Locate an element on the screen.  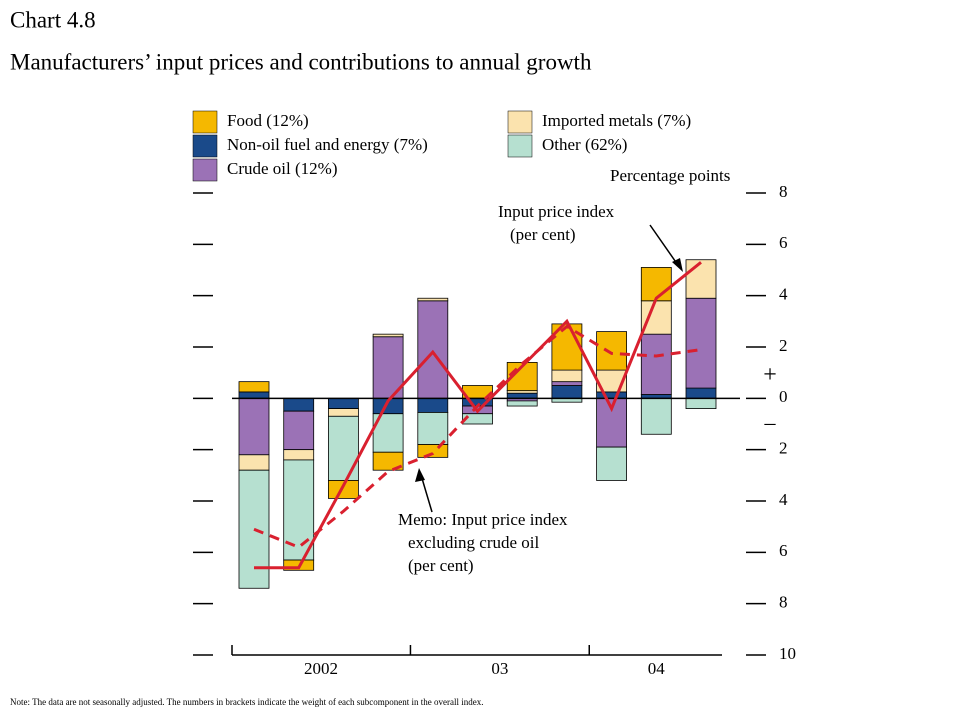
legend-label: Crude oil (12%) is located at coordinates (282, 168).